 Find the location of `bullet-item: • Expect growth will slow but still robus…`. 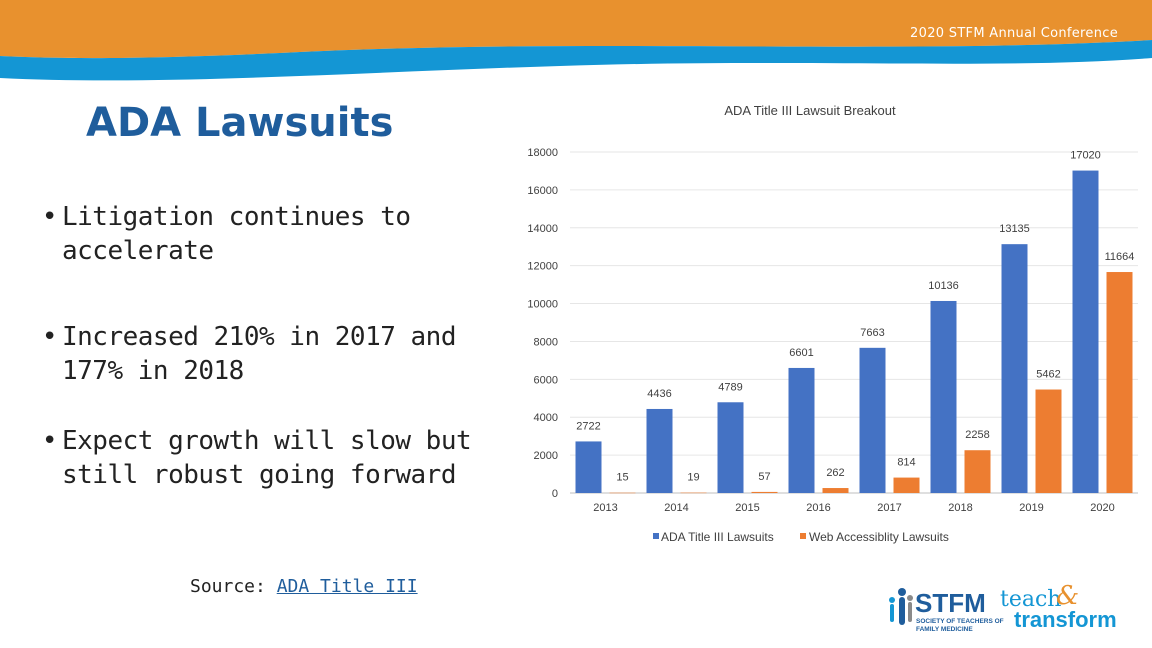

bullet-item: • Expect growth will slow but still robus… is located at coordinates (265, 458).